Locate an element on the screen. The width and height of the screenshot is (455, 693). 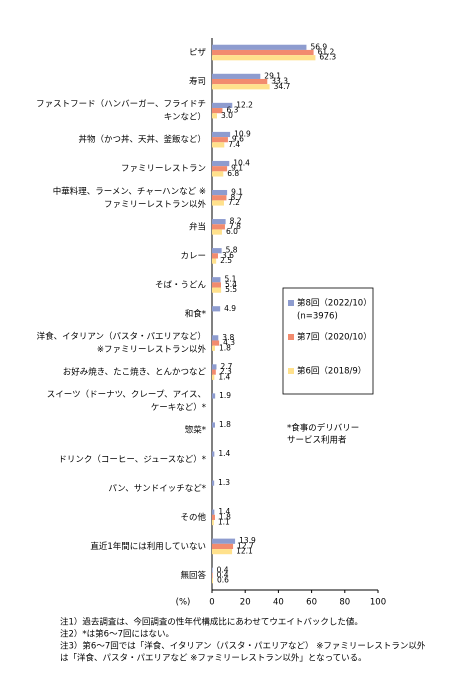
category-label: スイーツ（ドーナツ、クレープ、アイス、 is located at coordinates (126, 394).